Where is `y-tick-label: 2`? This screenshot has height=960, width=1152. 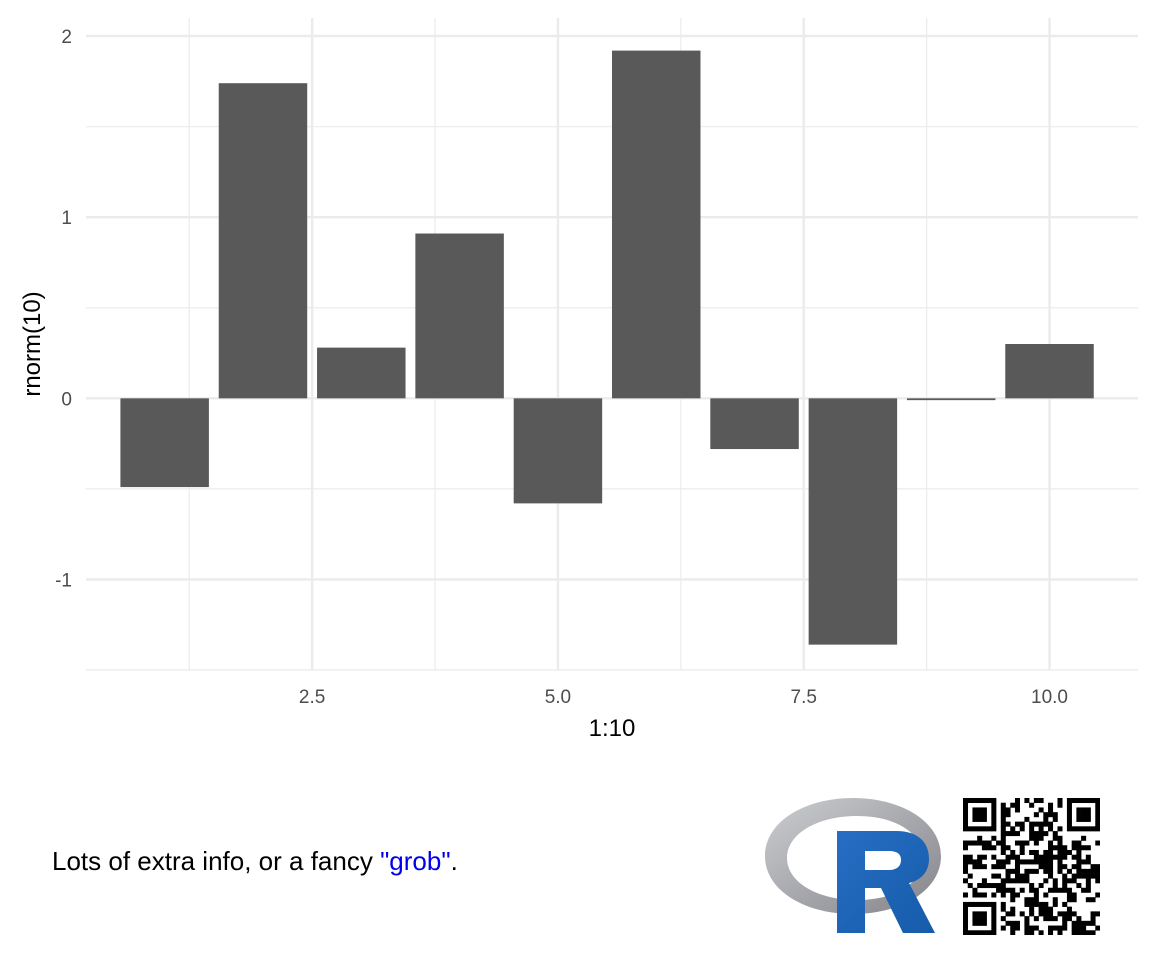
y-tick-label: 2 is located at coordinates (66, 37).